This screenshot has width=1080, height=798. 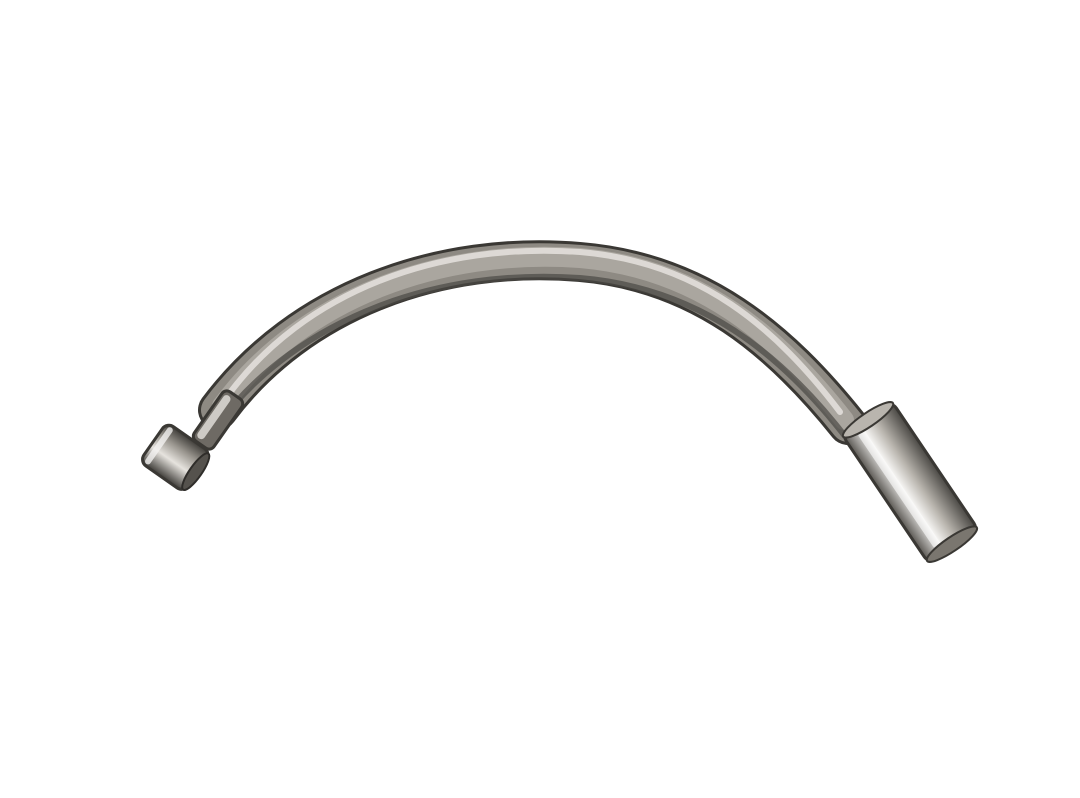 What do you see at coordinates (218, 420) in the screenshot?
I see `left-collar` at bounding box center [218, 420].